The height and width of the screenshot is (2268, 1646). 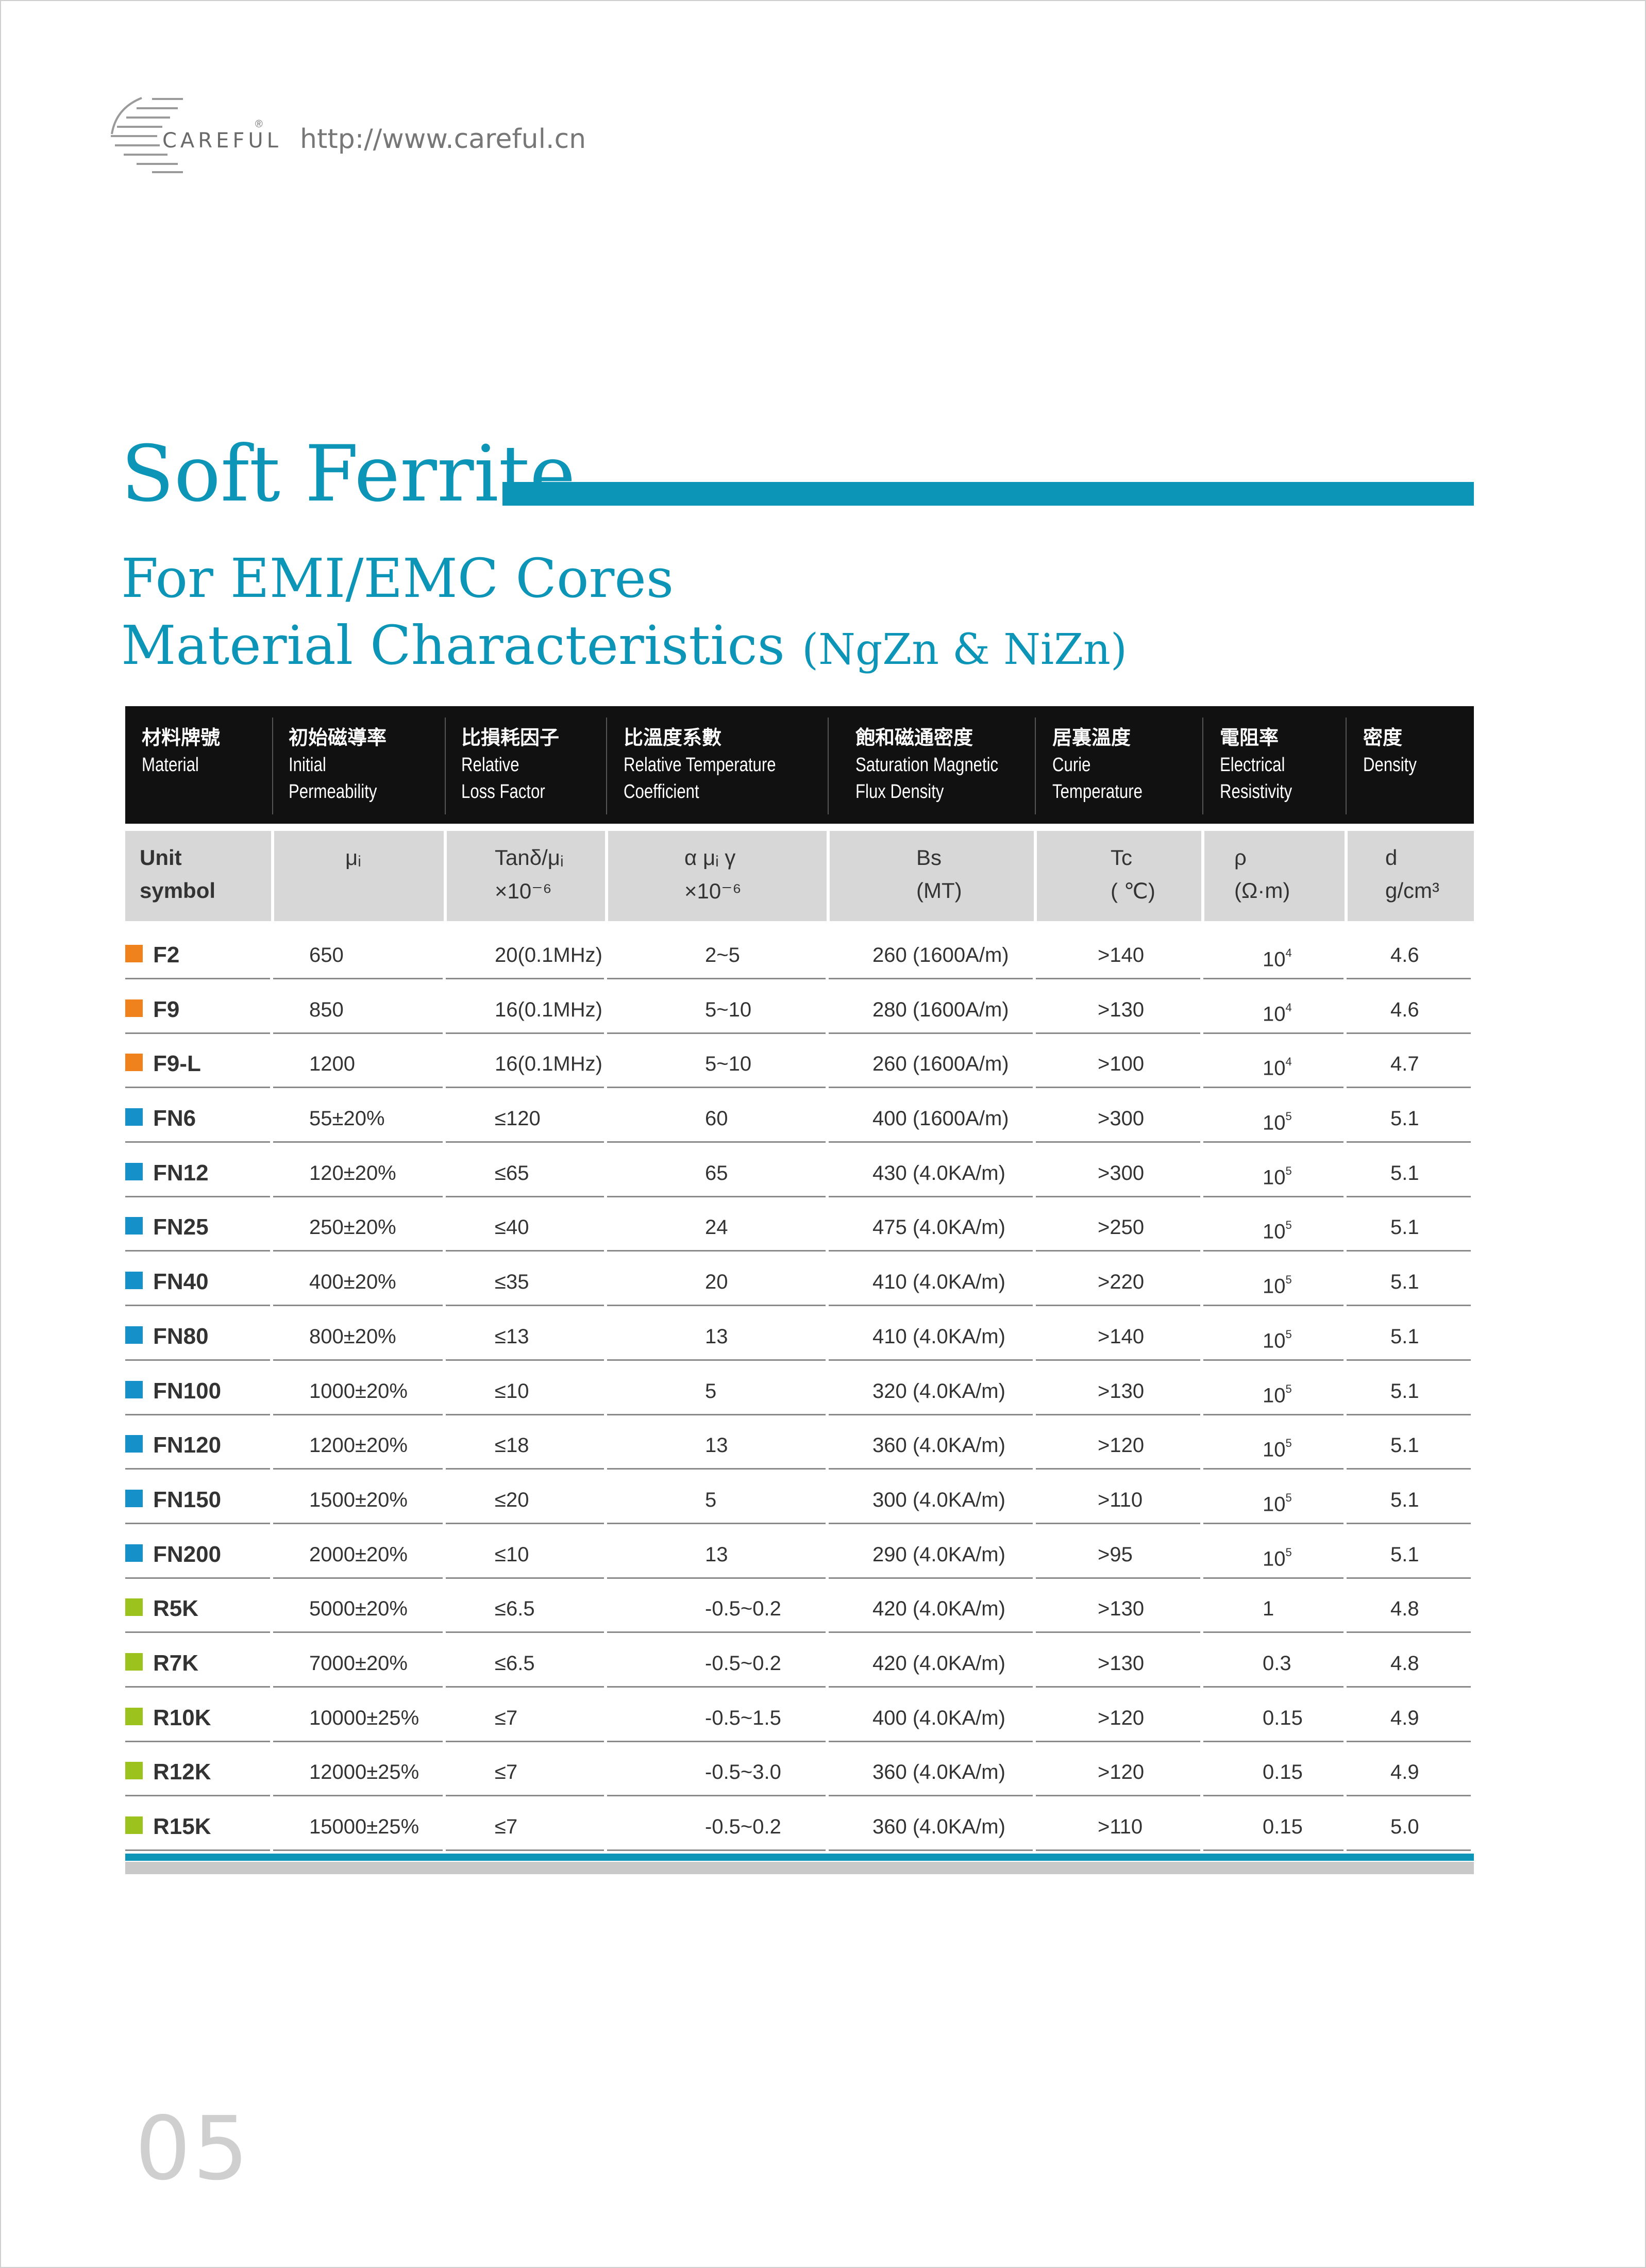 I want to click on cell-tan: ≤18, so click(x=525, y=1443).